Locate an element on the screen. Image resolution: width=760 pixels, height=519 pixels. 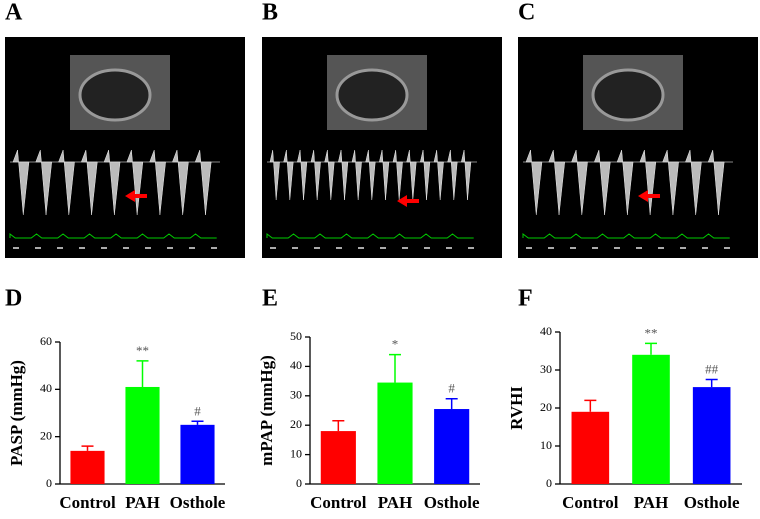
y-axis-label: mPAP (mmHg) is located at coordinates (266, 410).